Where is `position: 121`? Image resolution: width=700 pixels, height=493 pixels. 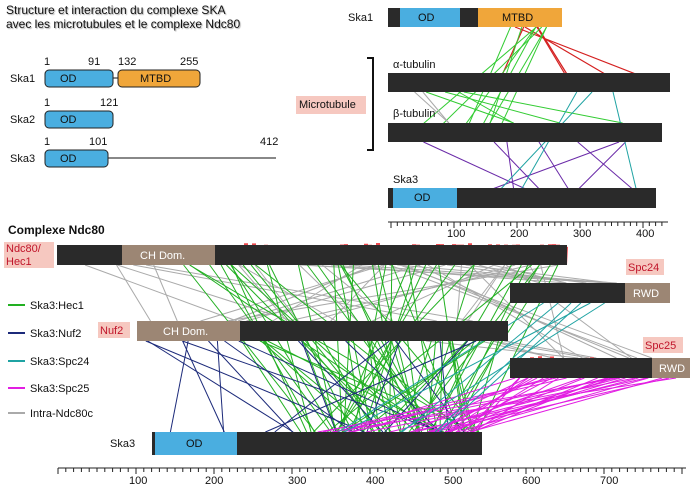
position: 121 is located at coordinates (109, 103).